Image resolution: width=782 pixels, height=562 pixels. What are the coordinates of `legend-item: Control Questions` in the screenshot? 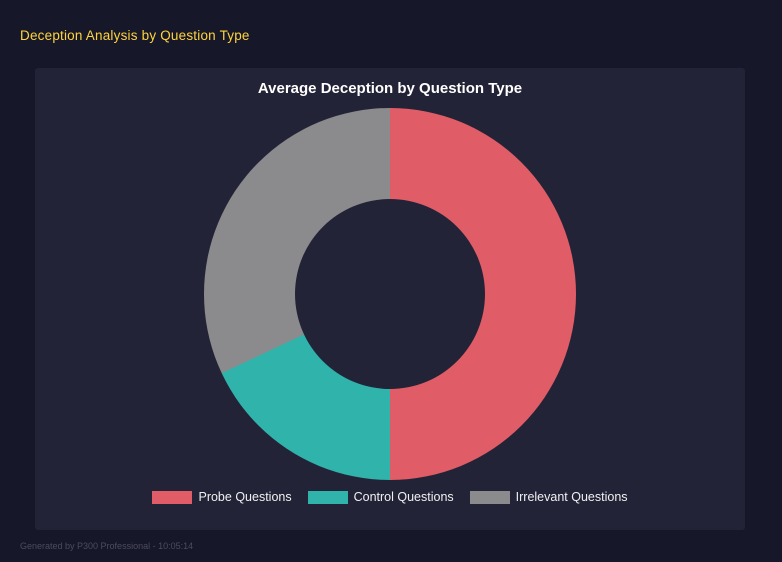 It's located at (380, 497).